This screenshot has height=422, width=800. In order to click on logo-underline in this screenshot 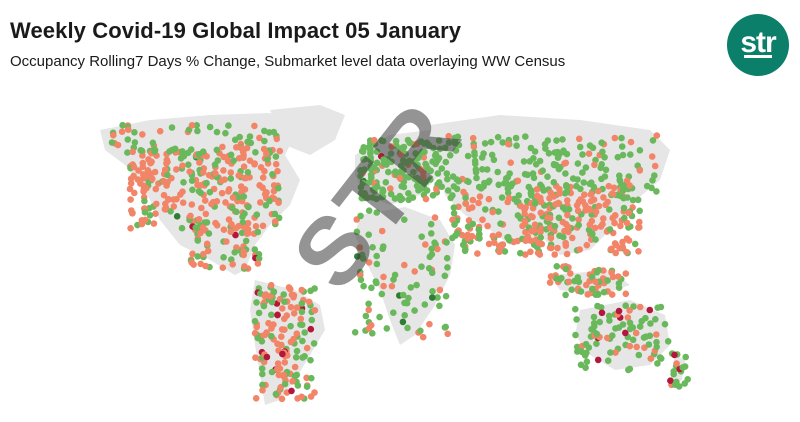, I will do `click(758, 56)`.